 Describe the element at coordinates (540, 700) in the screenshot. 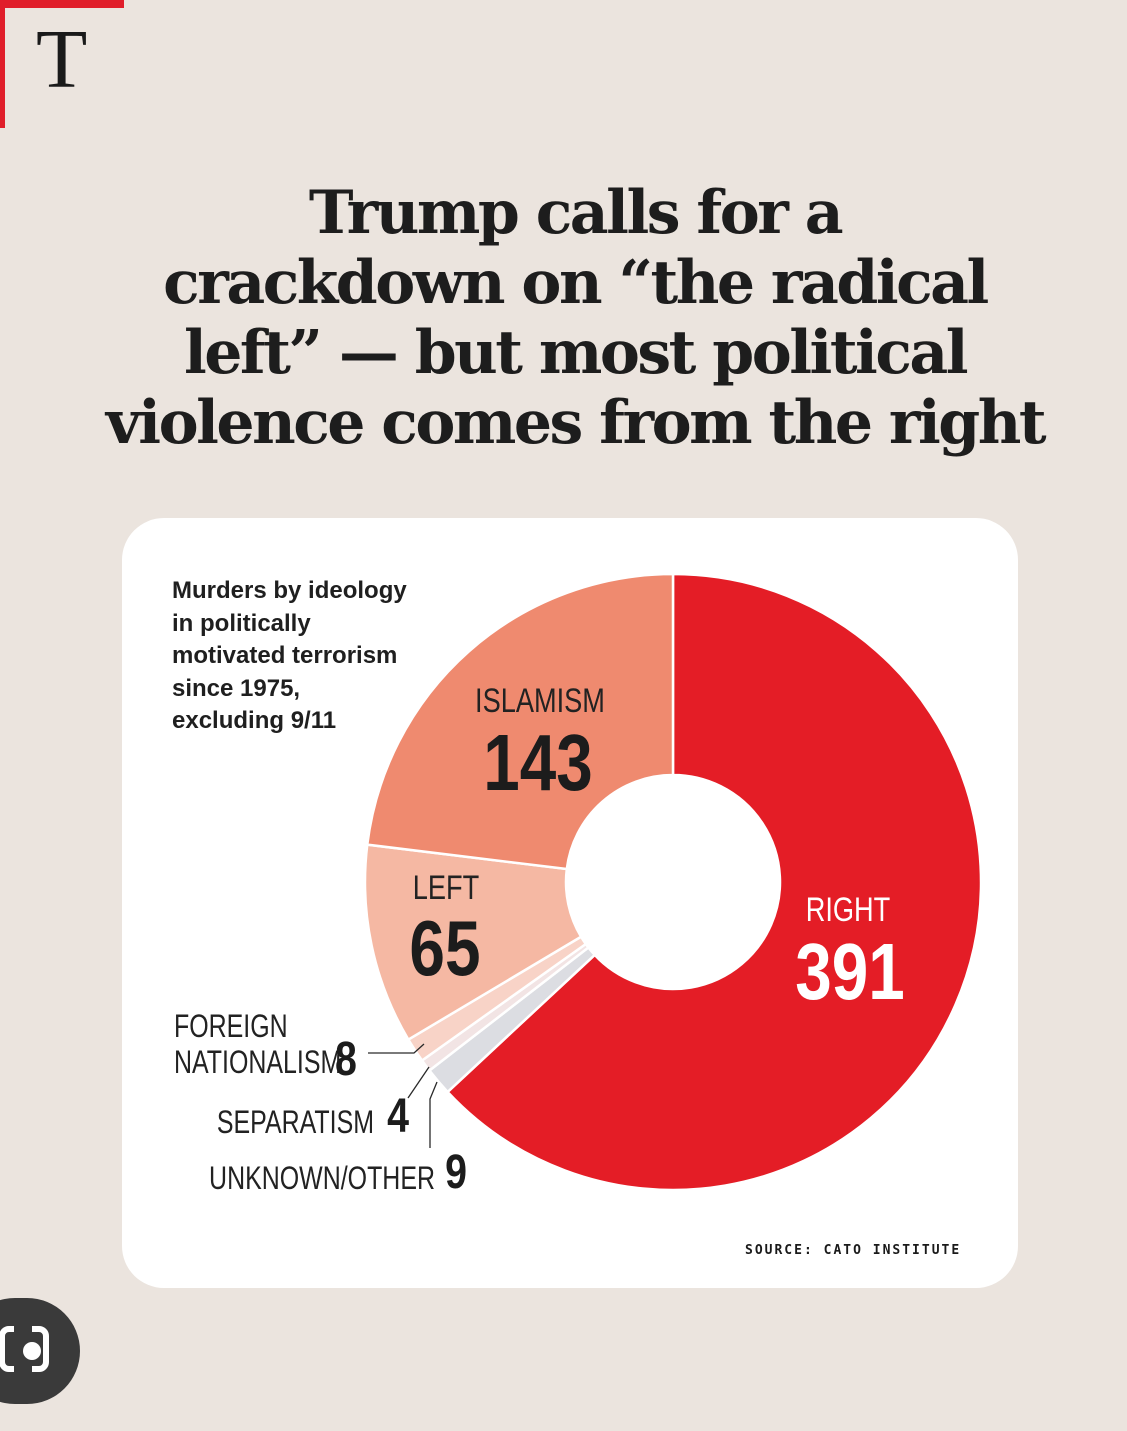

I see `slice-label-islamism: ISLAMISM` at that location.